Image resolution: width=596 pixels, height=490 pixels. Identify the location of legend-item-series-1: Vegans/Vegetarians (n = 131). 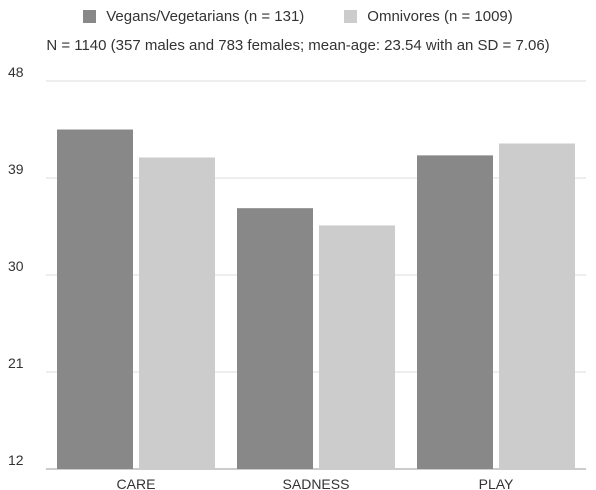
(193, 16).